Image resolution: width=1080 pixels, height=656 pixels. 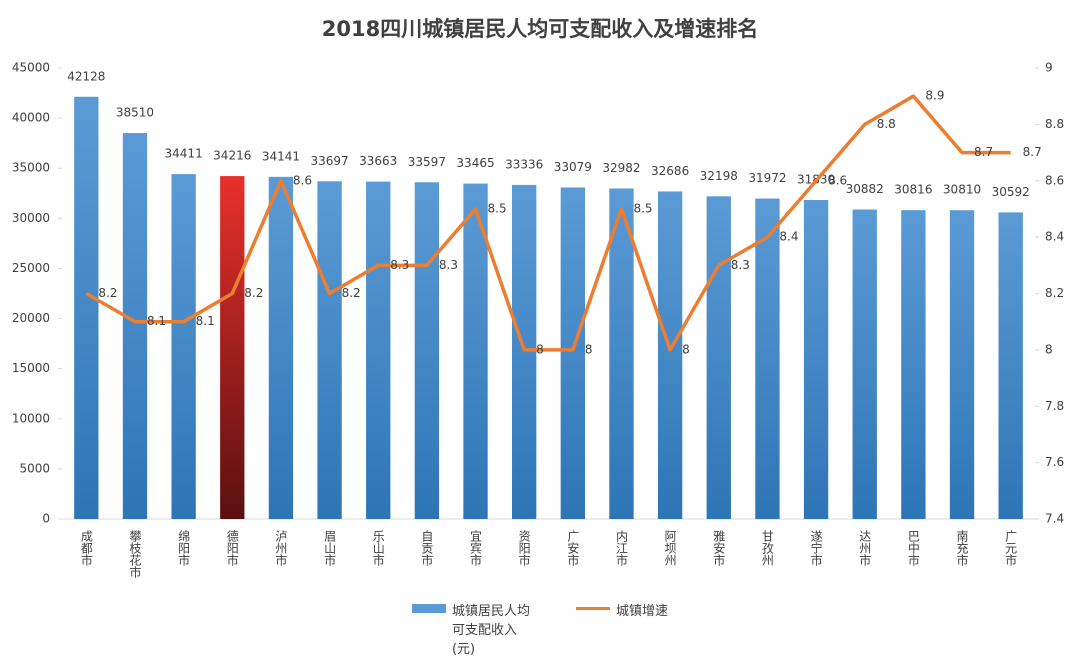 What do you see at coordinates (524, 548) in the screenshot?
I see `x-tick-label: 资阳市` at bounding box center [524, 548].